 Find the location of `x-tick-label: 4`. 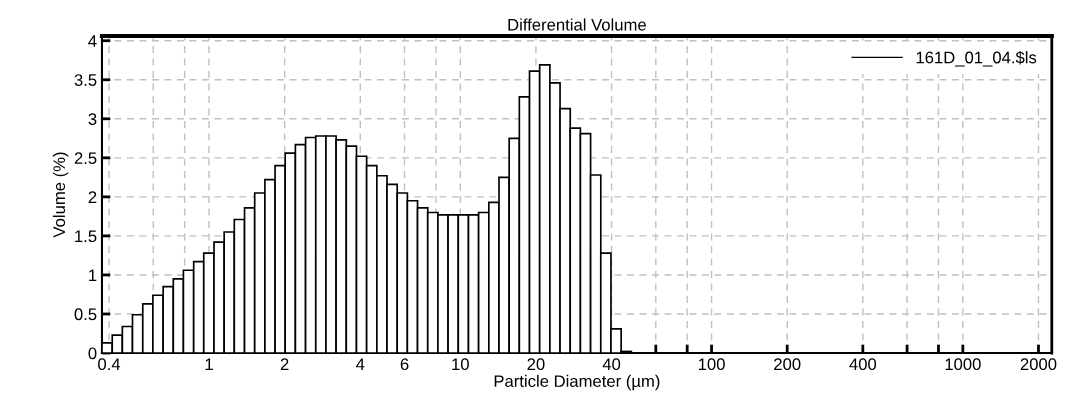

x-tick-label: 4 is located at coordinates (360, 364).